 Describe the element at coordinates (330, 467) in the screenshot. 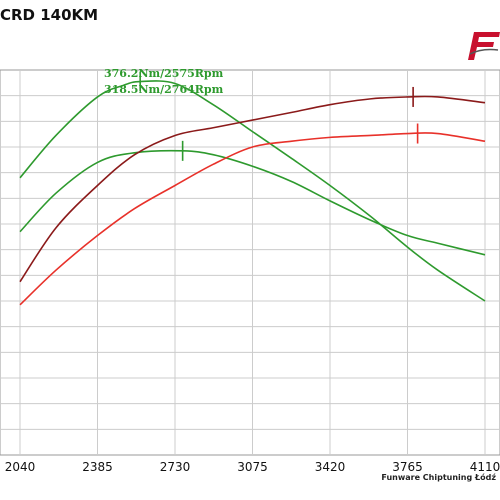

I see `x-tick-label: 3420` at that location.